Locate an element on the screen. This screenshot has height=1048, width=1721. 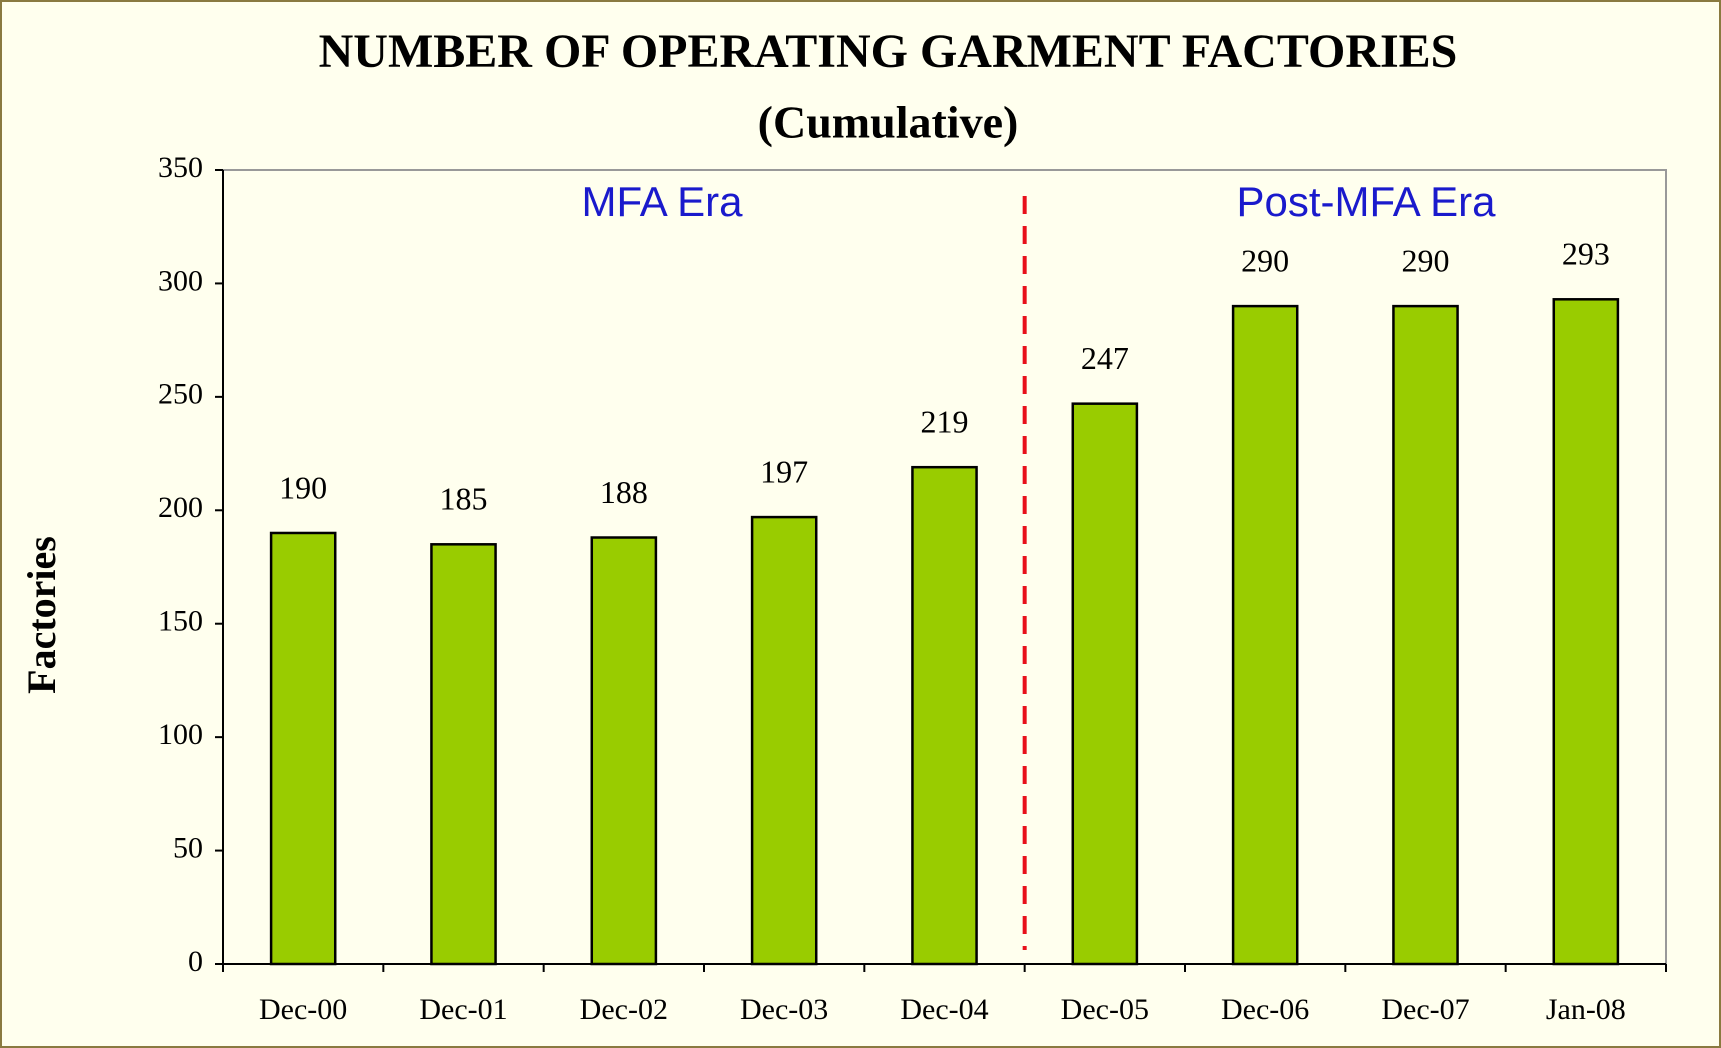
data-label: 247 is located at coordinates (1105, 358).